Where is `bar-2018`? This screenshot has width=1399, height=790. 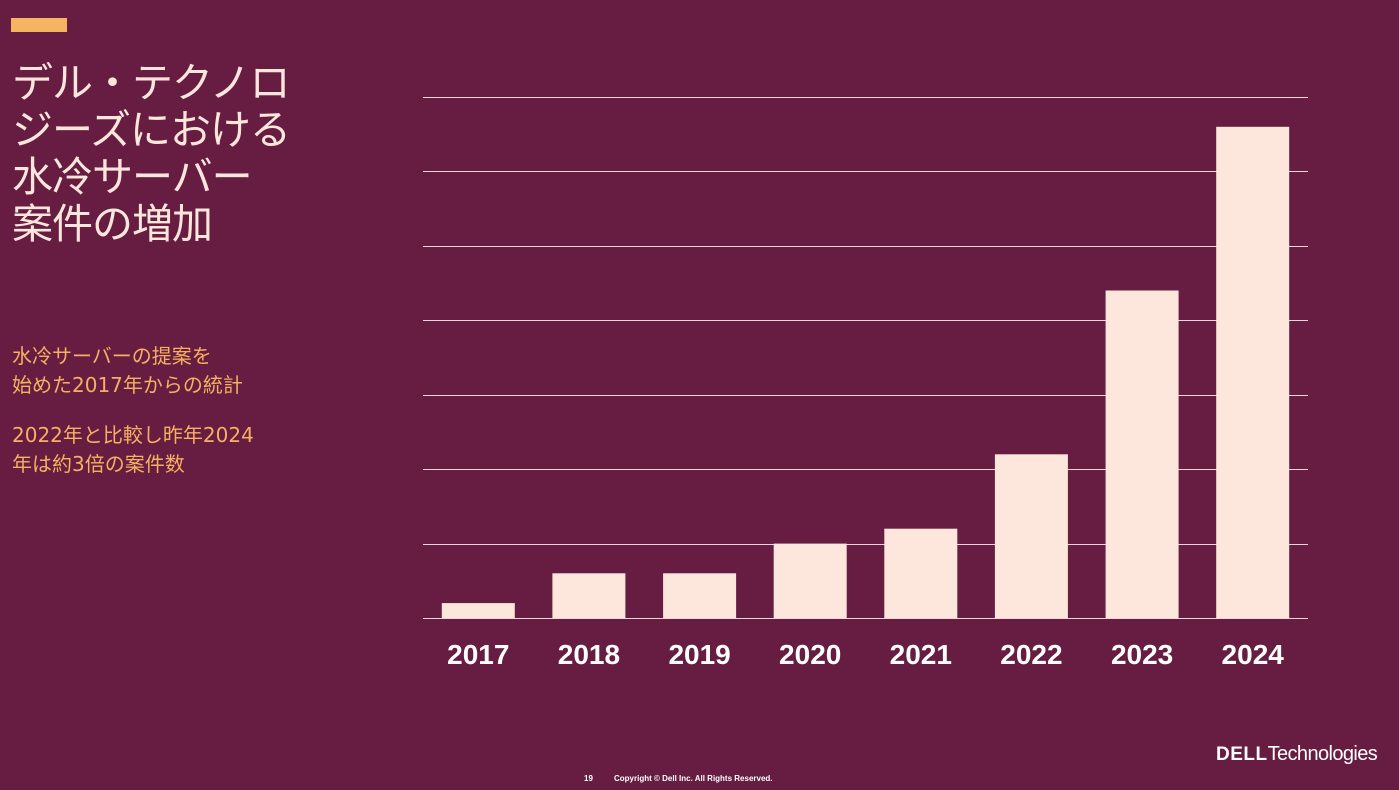 bar-2018 is located at coordinates (589, 595).